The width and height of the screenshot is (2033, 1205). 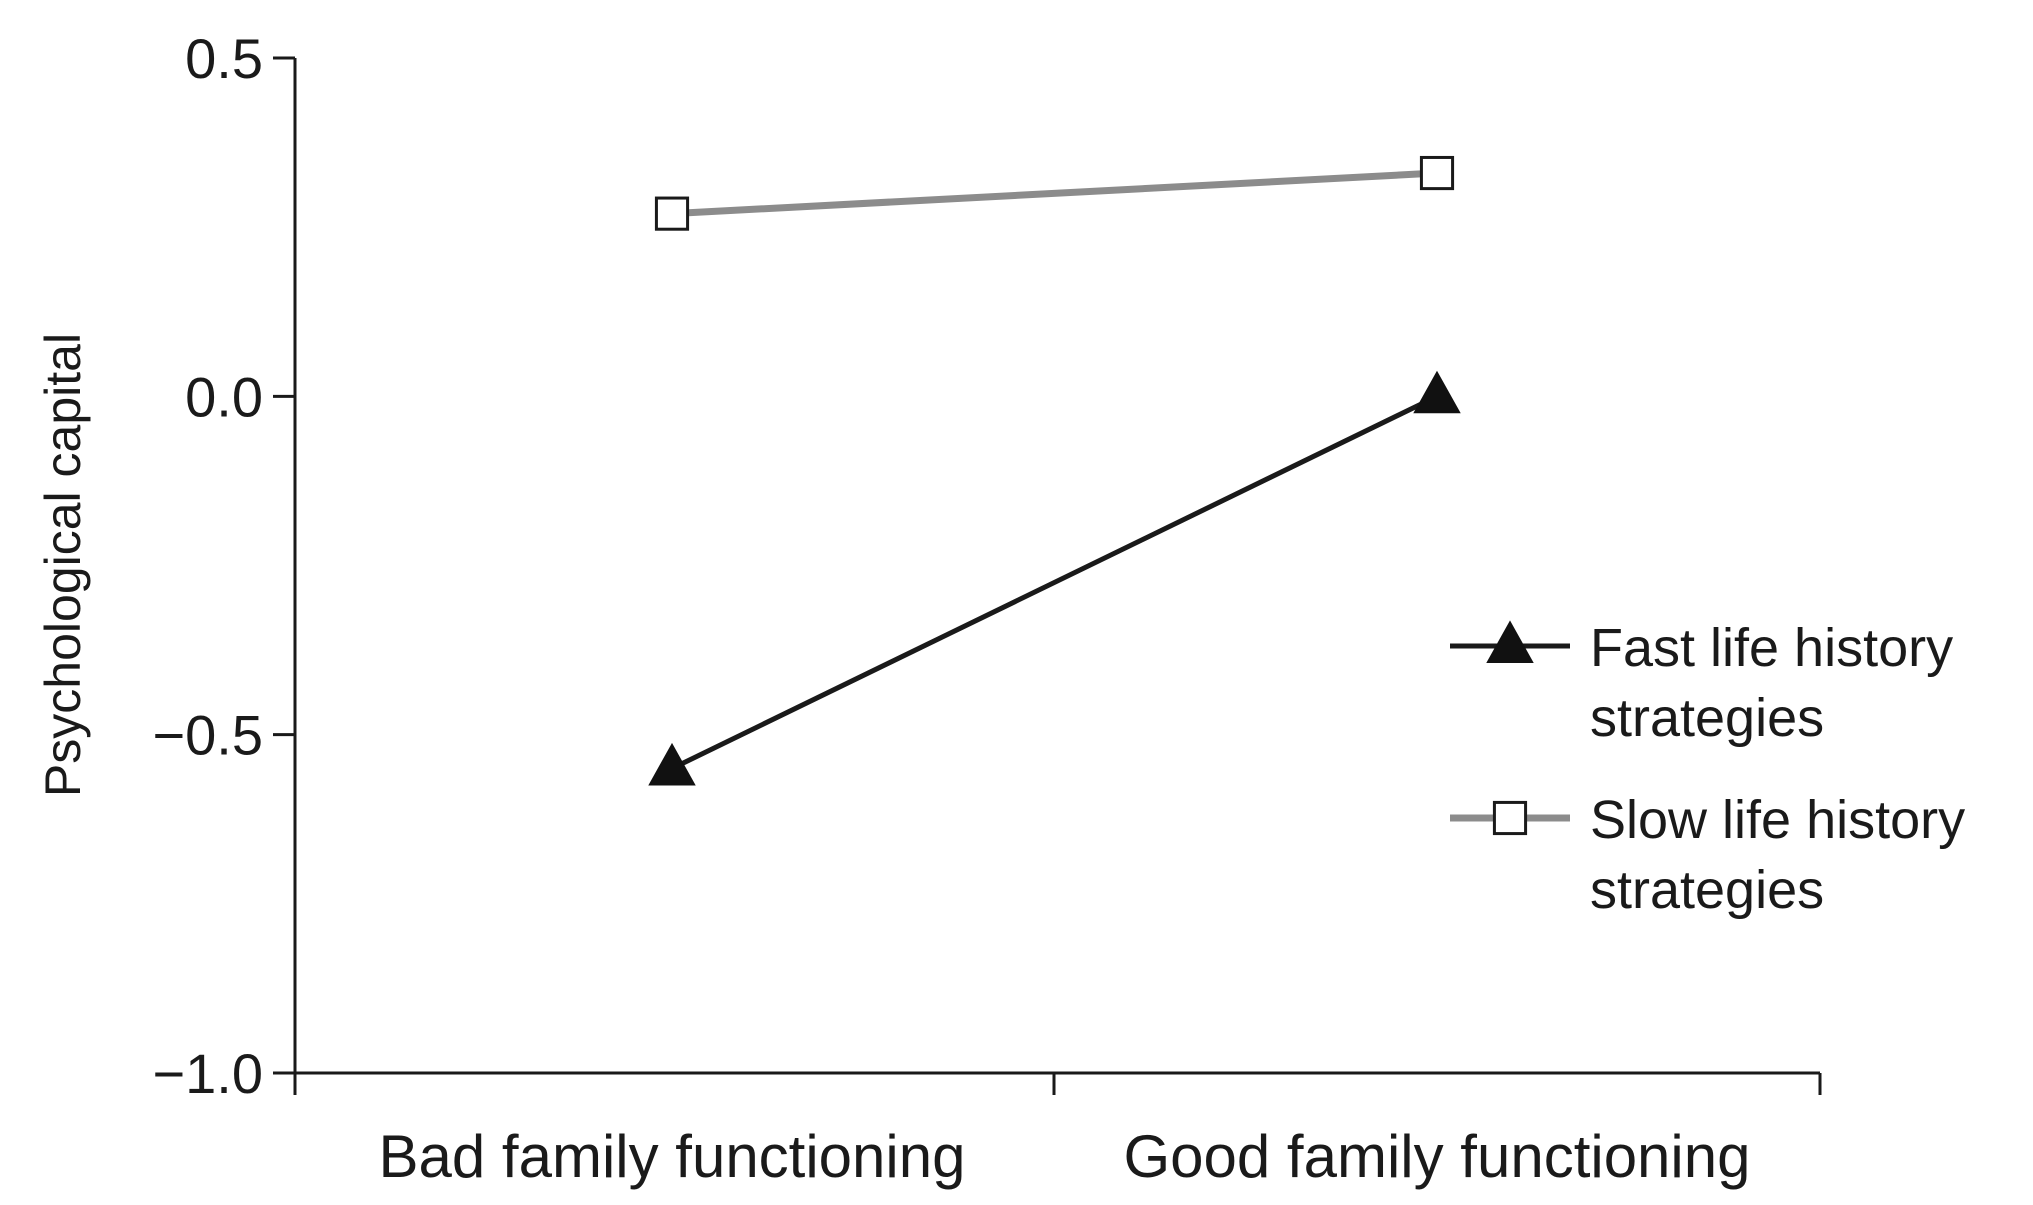 What do you see at coordinates (1436, 1156) in the screenshot?
I see `x-category-label: Good family functioning` at bounding box center [1436, 1156].